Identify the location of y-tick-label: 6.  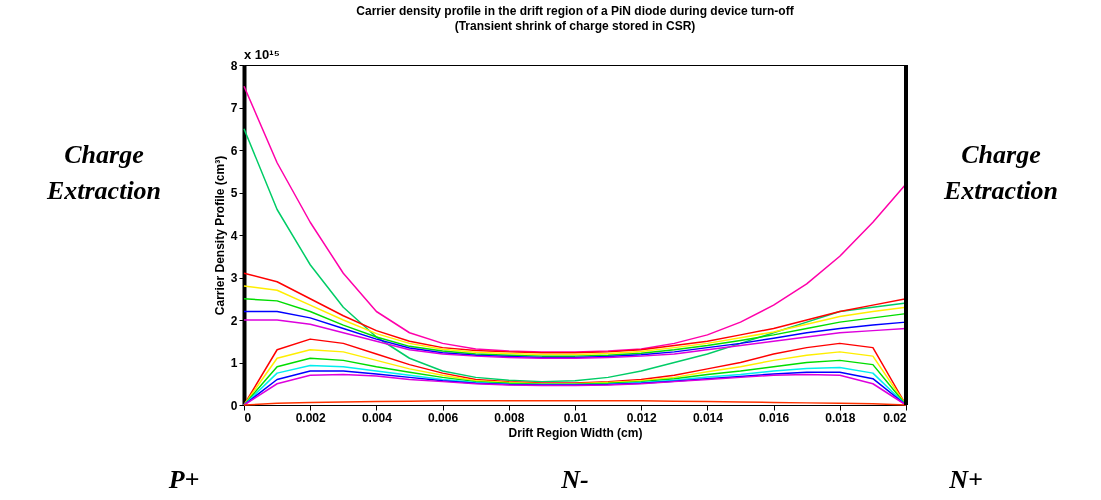
(234, 150).